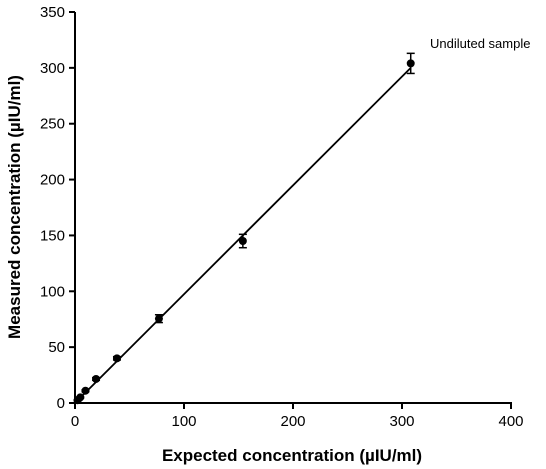 The image size is (546, 469). What do you see at coordinates (183, 421) in the screenshot?
I see `x-tick-label: 100` at bounding box center [183, 421].